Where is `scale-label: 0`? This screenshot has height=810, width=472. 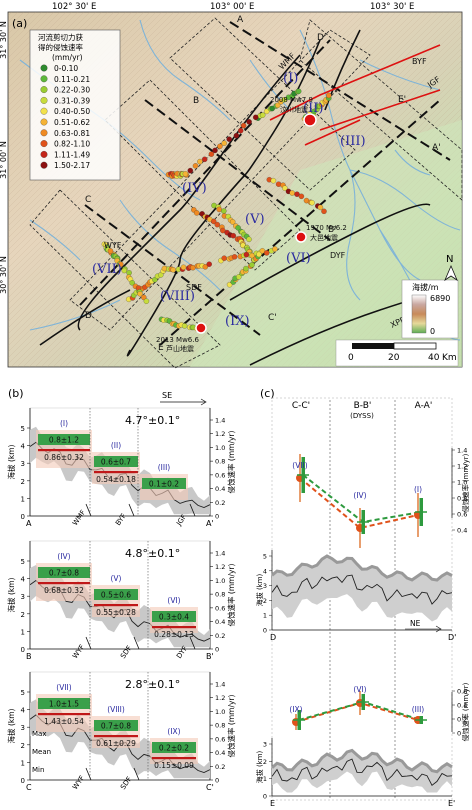
scale-label: 0 is located at coordinates (351, 358).